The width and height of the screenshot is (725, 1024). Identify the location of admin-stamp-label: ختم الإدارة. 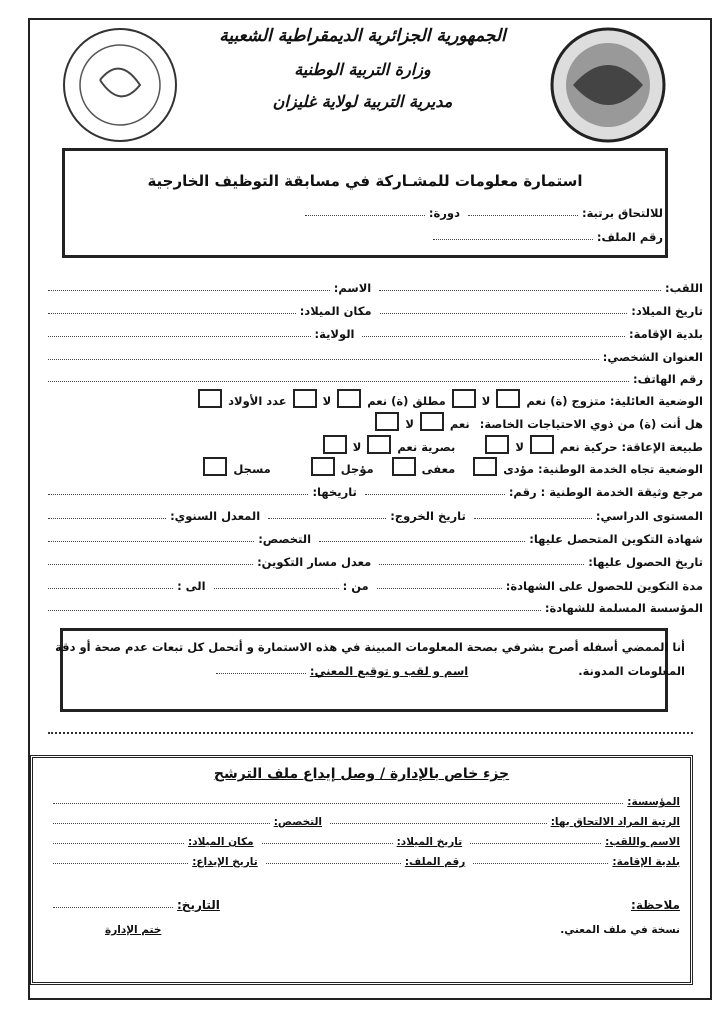
(133, 930).